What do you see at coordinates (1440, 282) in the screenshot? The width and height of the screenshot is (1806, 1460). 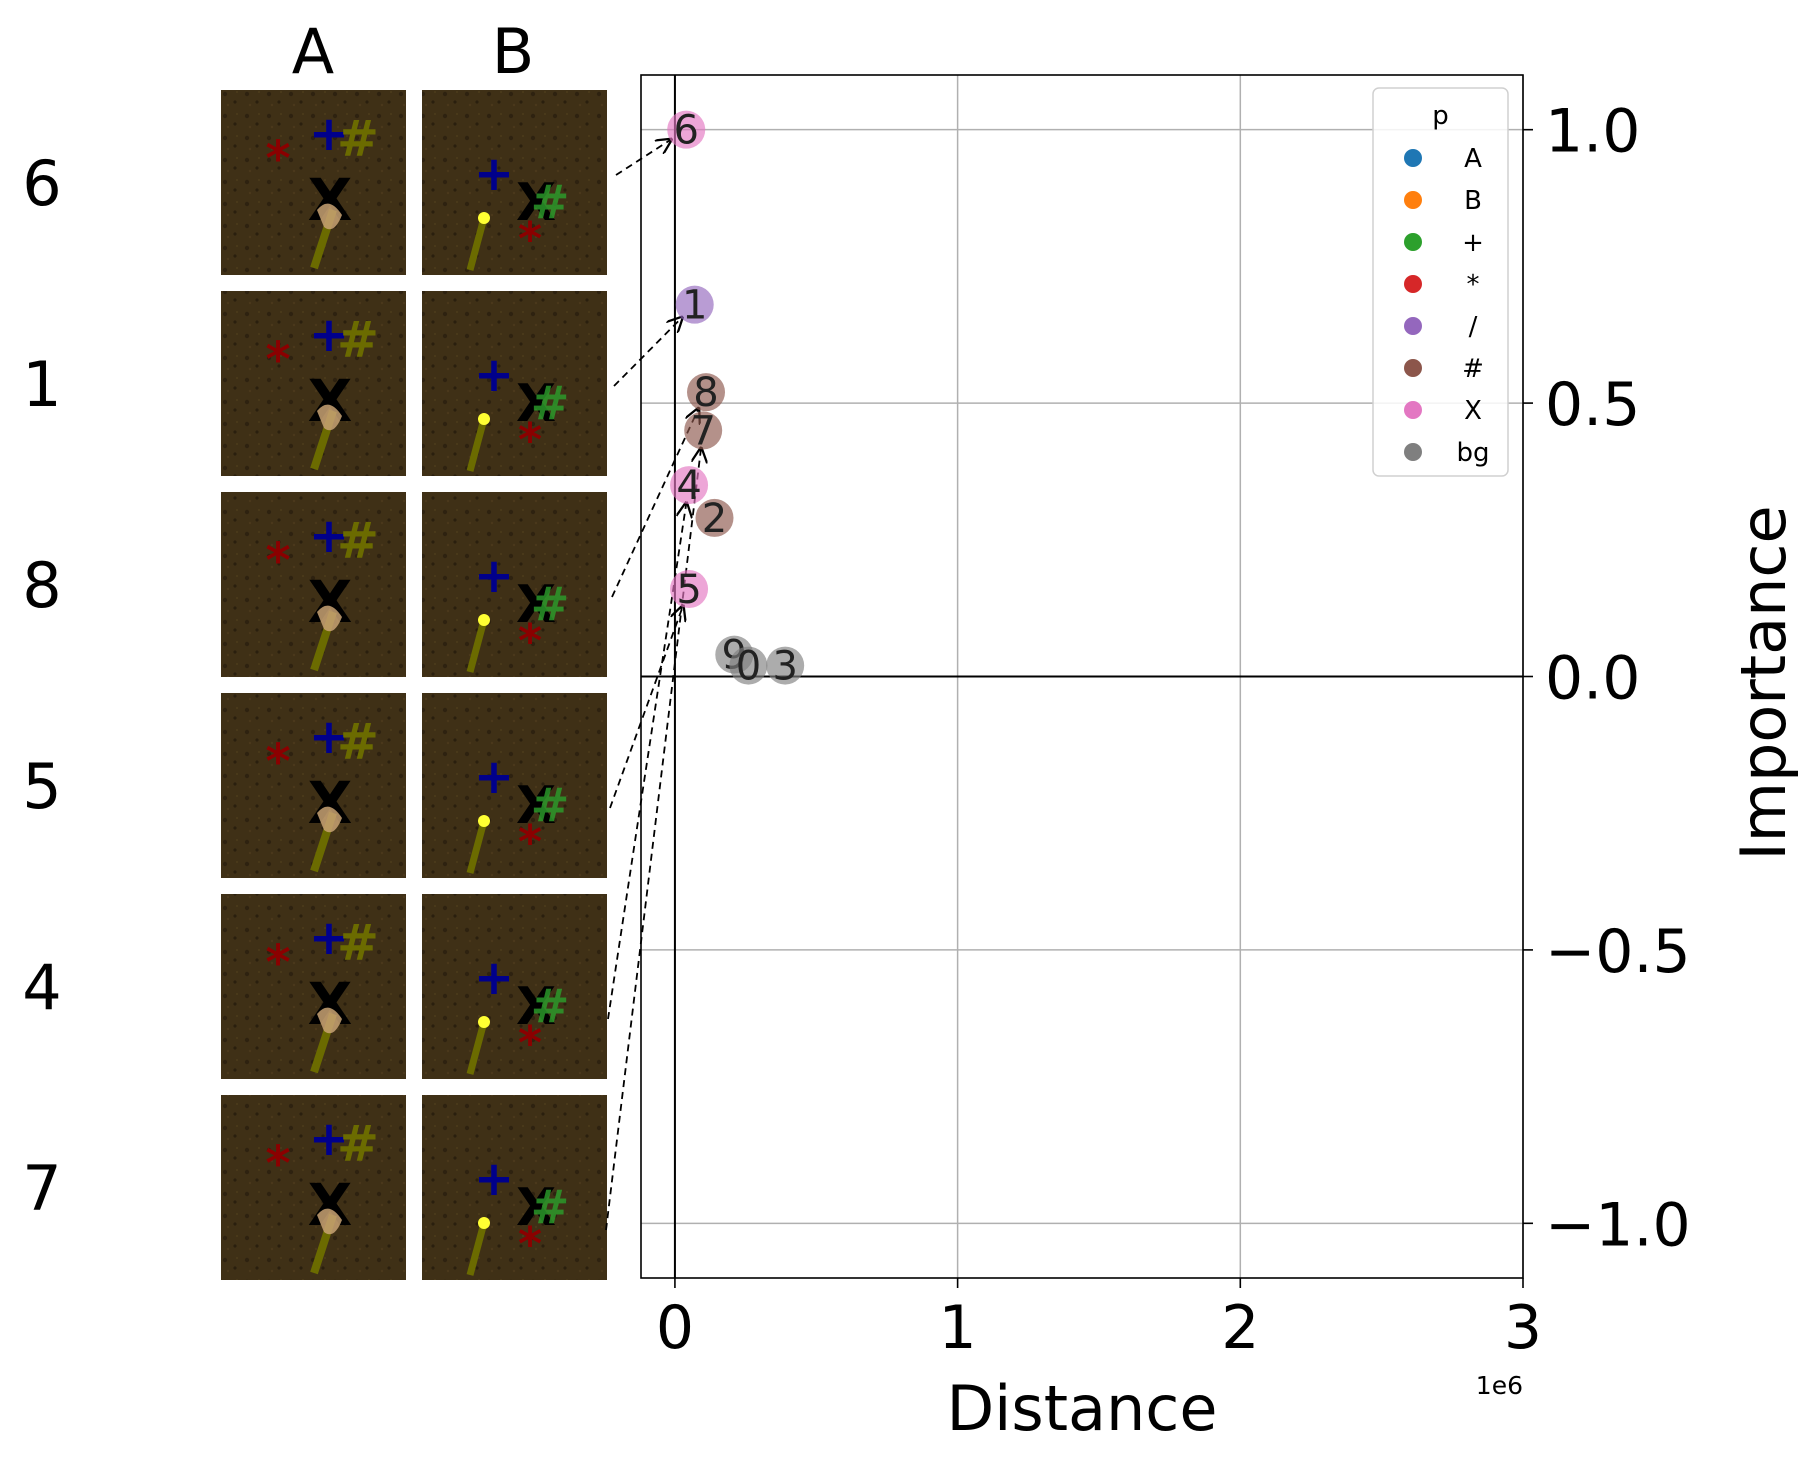 I see `legend: pAB + * / # Xbg` at bounding box center [1440, 282].